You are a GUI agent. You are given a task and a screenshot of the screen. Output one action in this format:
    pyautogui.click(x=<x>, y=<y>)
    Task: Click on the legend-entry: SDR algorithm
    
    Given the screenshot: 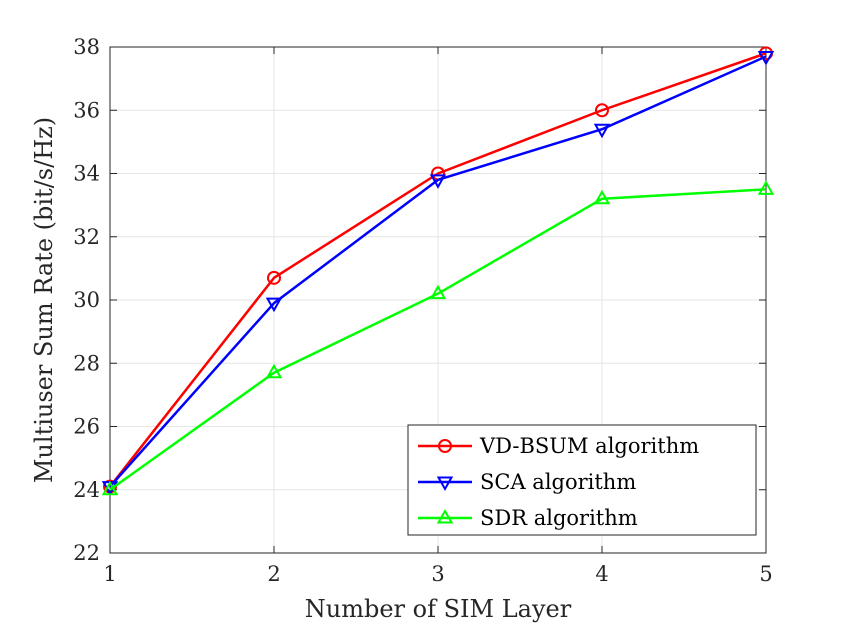 What is the action you would take?
    pyautogui.click(x=528, y=518)
    